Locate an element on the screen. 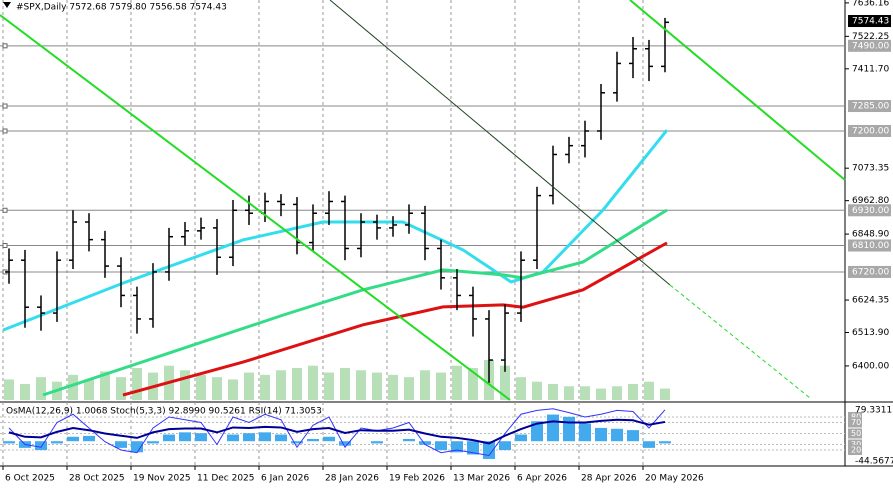  x-tick-label: 11 Dec 2025 is located at coordinates (226, 479).